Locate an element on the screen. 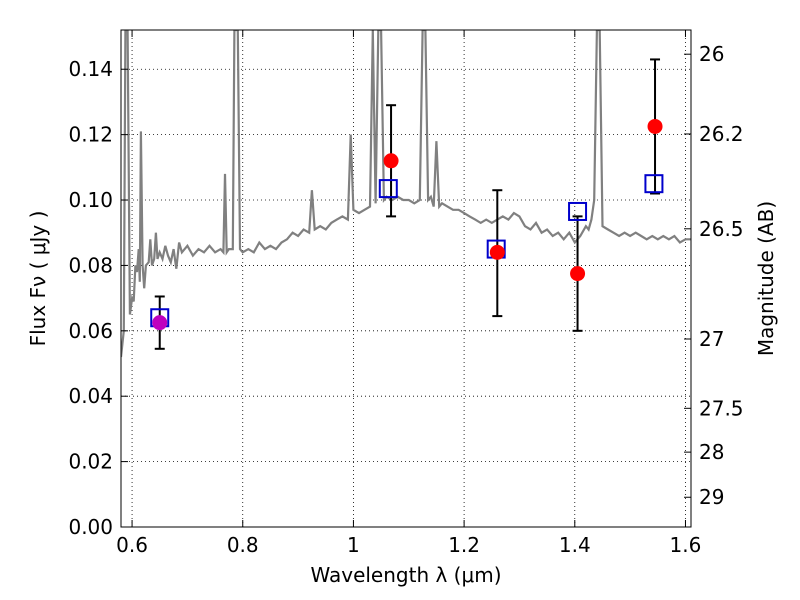  y-axis-label-right: Magnitude (AB) is located at coordinates (766, 278).